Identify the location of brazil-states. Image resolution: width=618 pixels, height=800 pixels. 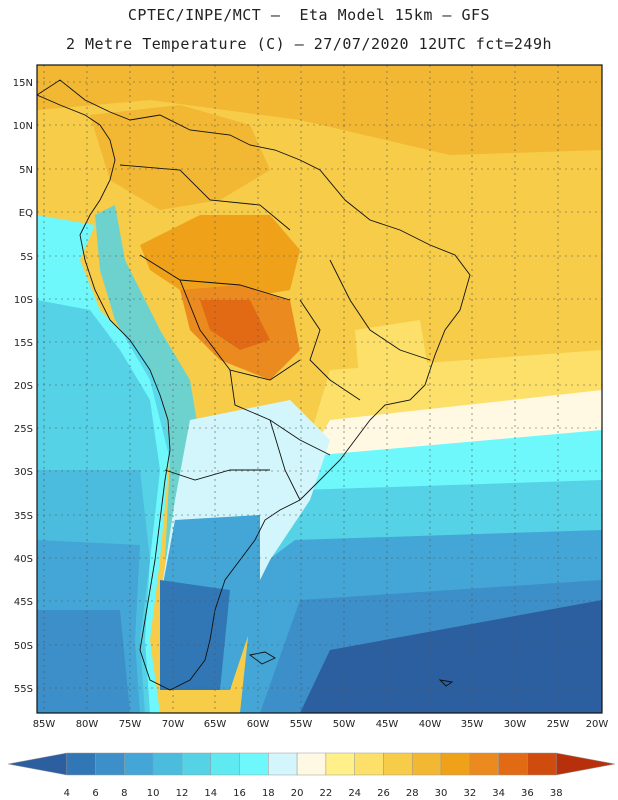
(380, 310).